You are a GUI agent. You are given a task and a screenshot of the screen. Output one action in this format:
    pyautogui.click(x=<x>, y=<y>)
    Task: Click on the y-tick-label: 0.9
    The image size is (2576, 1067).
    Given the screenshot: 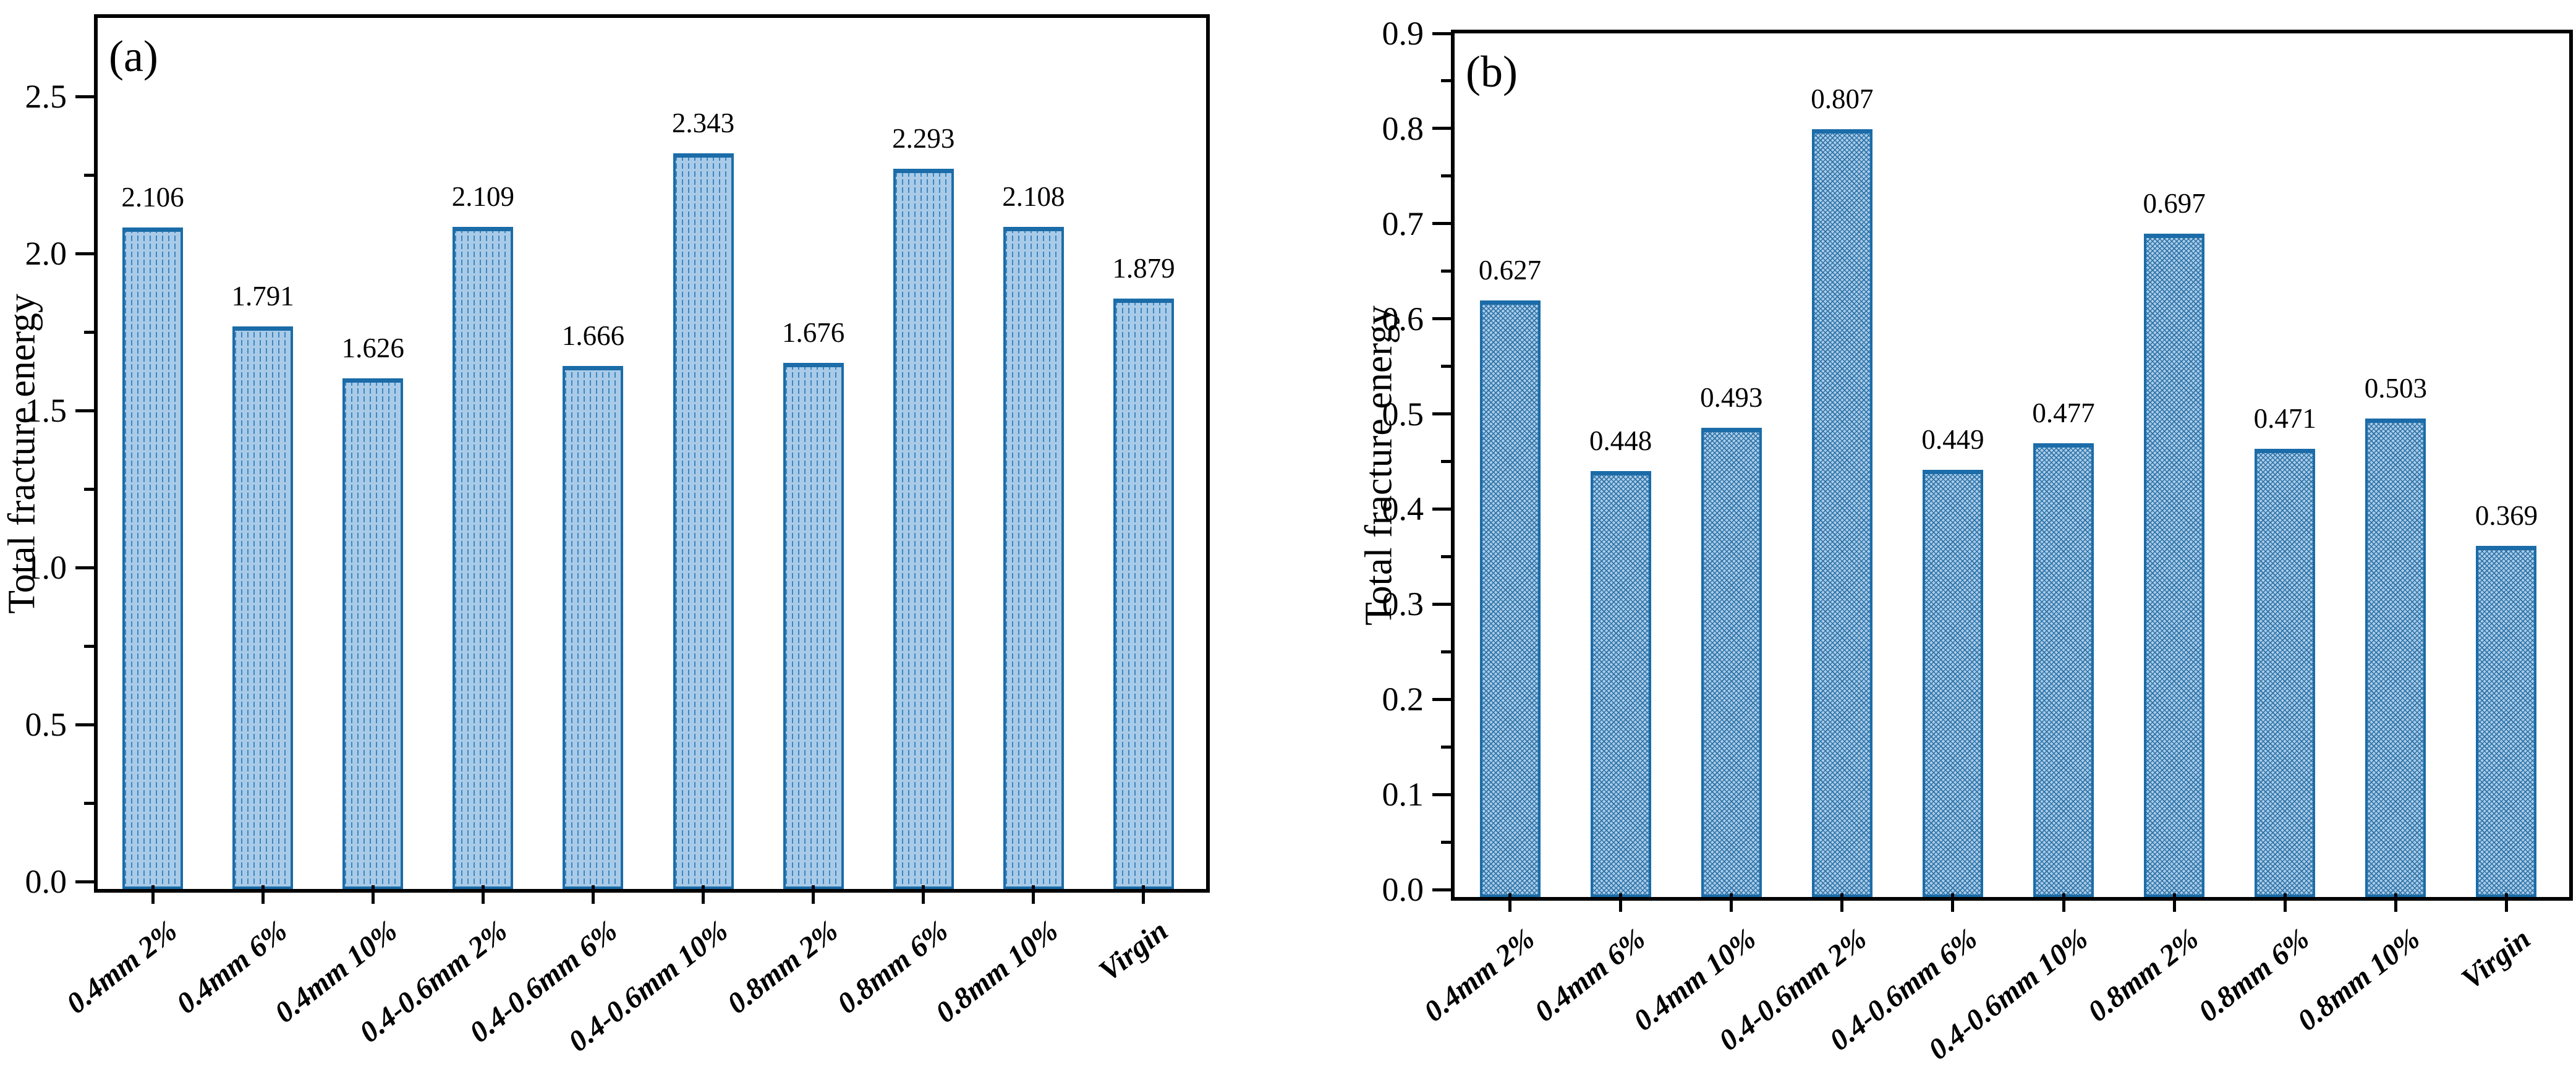 What is the action you would take?
    pyautogui.click(x=1403, y=33)
    